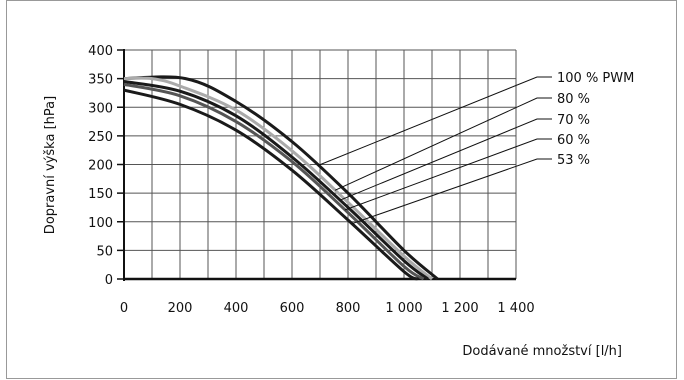  What do you see at coordinates (573, 99) in the screenshot?
I see `legend-label: 80 %` at bounding box center [573, 99].